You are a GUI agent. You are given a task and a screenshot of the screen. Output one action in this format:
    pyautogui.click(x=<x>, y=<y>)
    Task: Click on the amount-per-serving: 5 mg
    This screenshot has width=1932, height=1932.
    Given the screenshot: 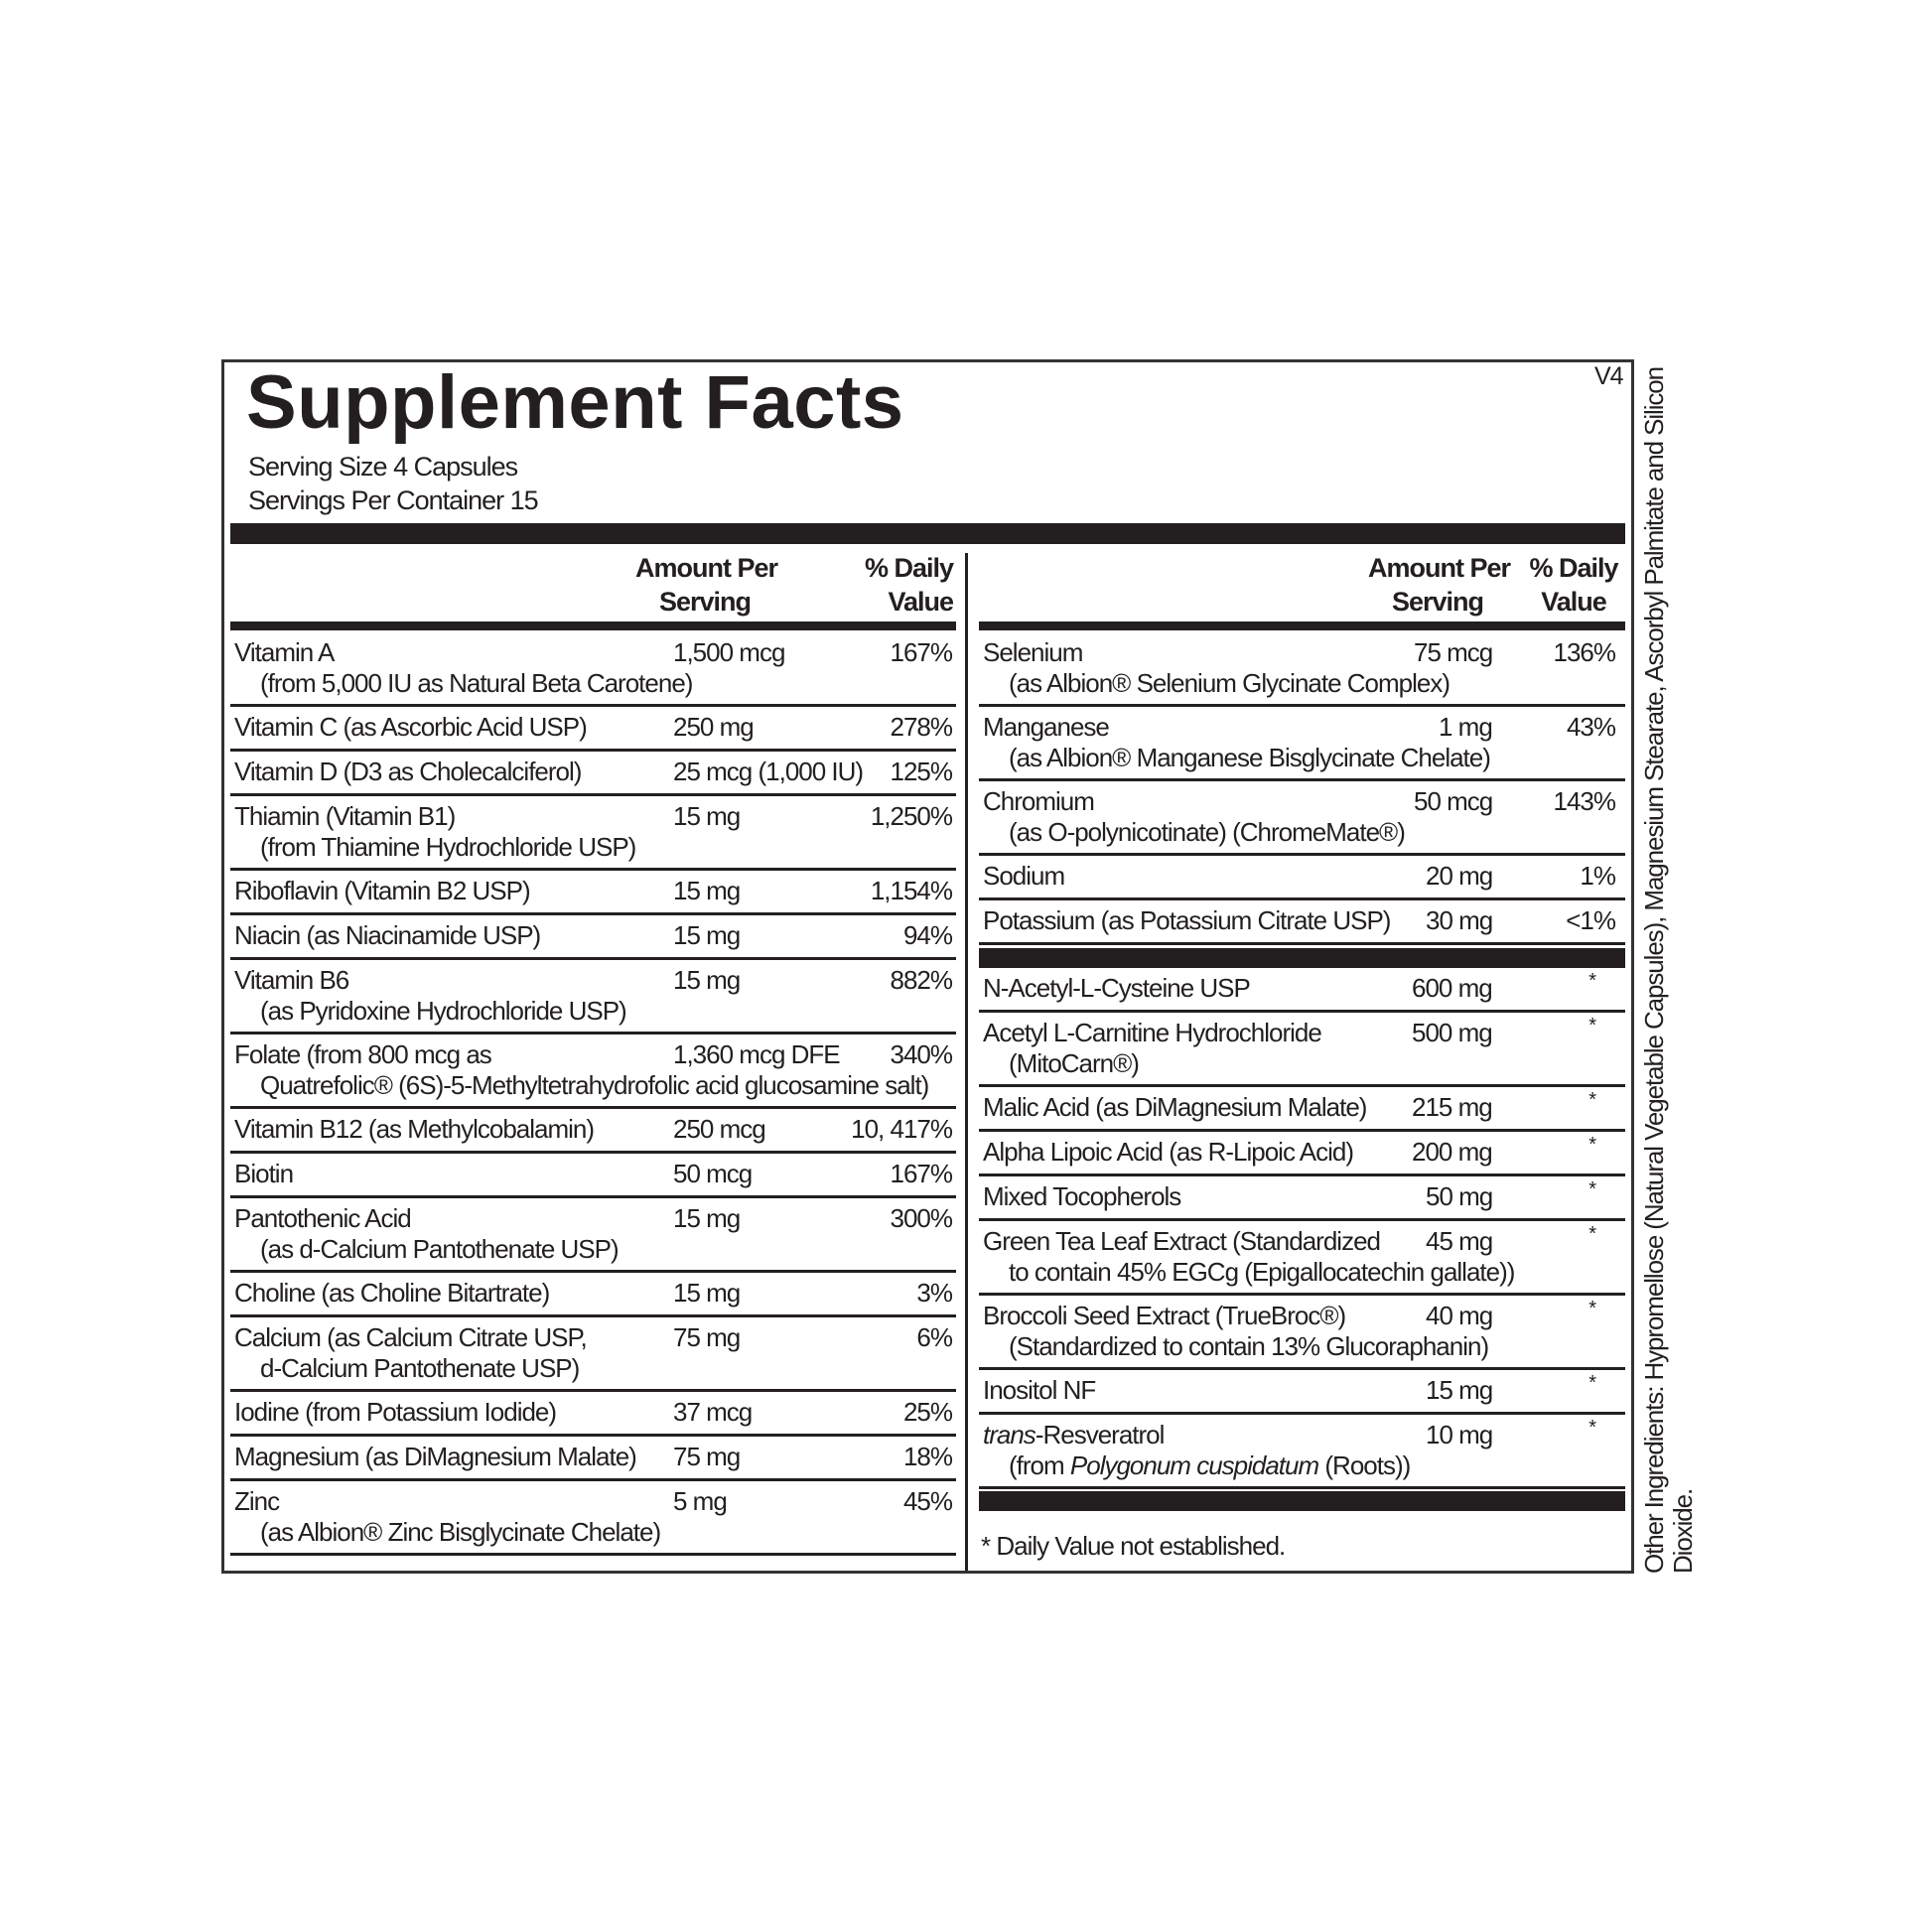 What is the action you would take?
    pyautogui.click(x=700, y=1501)
    